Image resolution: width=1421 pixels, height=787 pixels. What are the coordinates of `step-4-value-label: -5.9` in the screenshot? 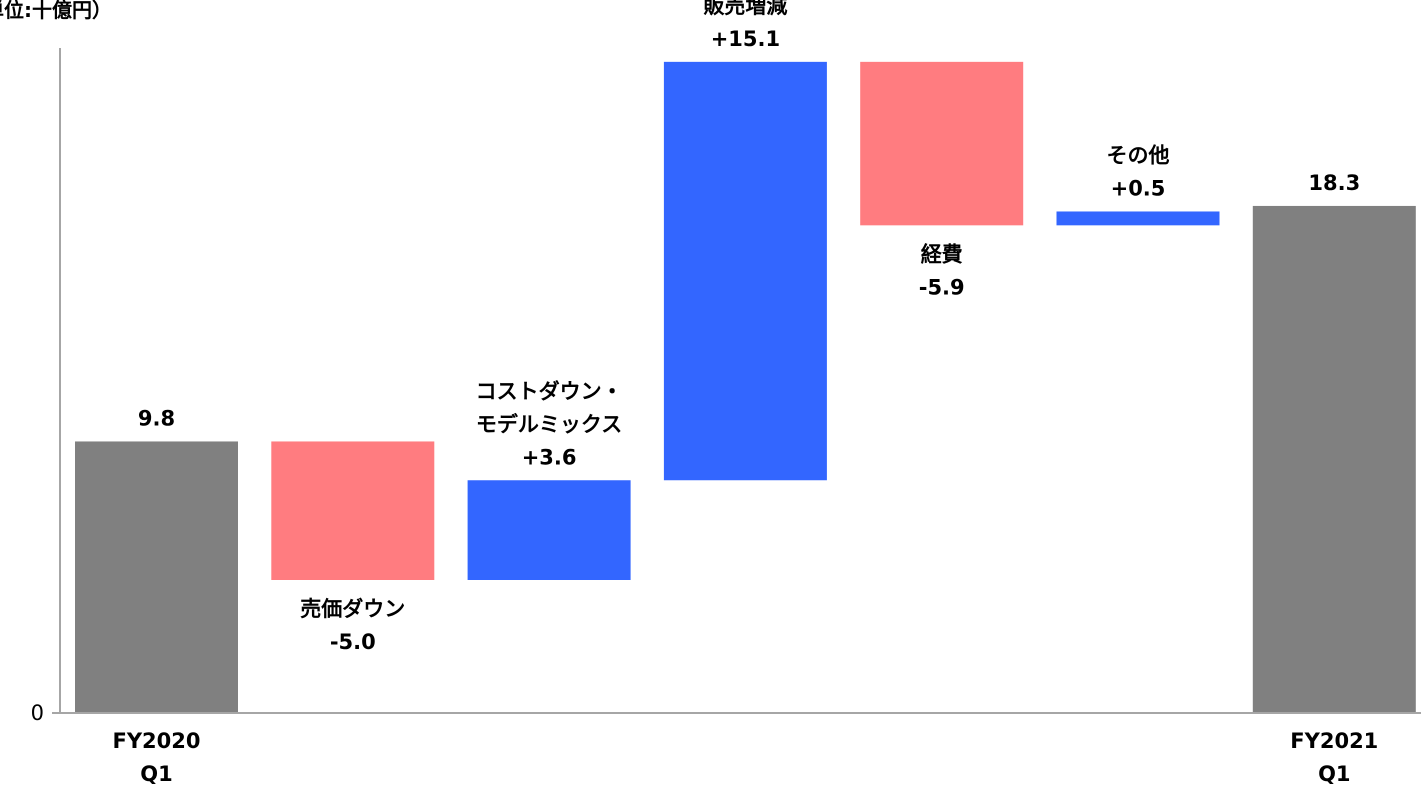 It's located at (942, 287).